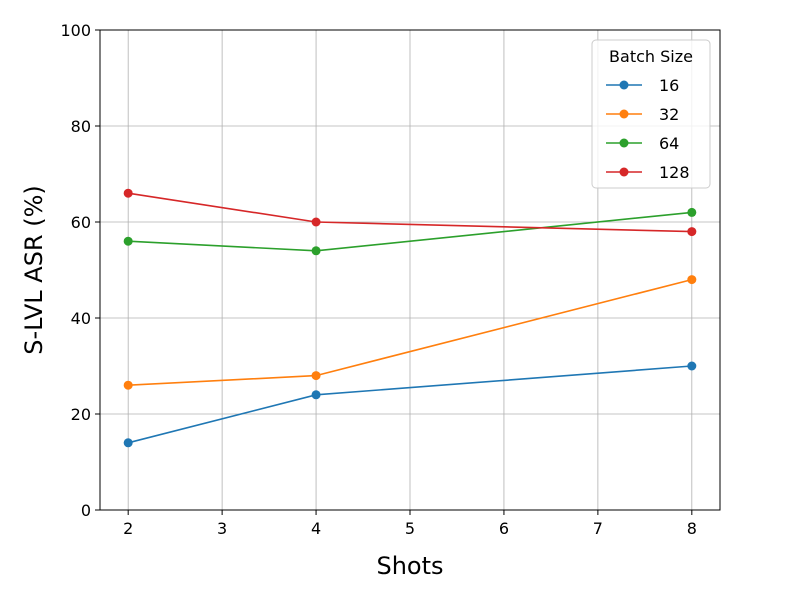 The image size is (800, 600). What do you see at coordinates (648, 129) in the screenshot?
I see `legend-items: 16 32 64 128` at bounding box center [648, 129].